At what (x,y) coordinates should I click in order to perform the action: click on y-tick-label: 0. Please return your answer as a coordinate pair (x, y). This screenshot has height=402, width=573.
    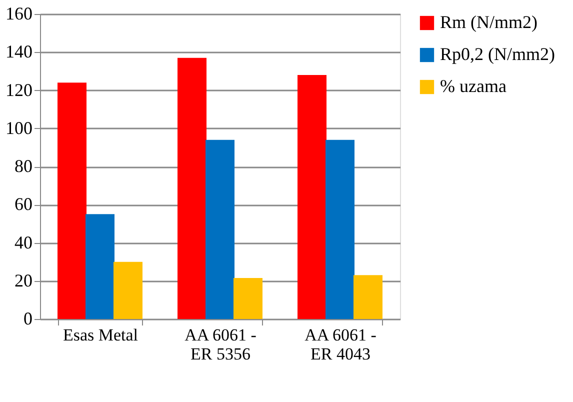
    Looking at the image, I should click on (28, 318).